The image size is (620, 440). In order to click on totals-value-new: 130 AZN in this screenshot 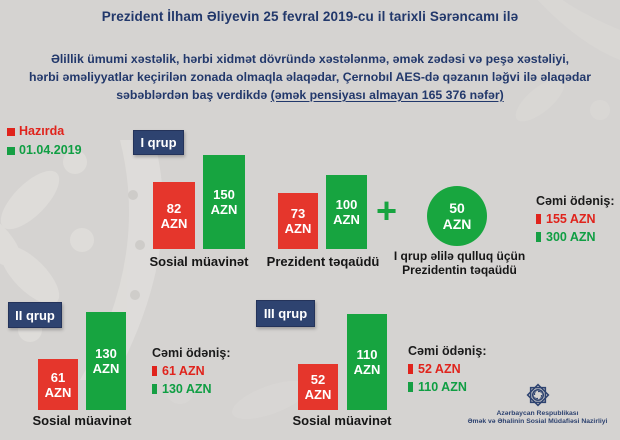, I will do `click(187, 389)`.